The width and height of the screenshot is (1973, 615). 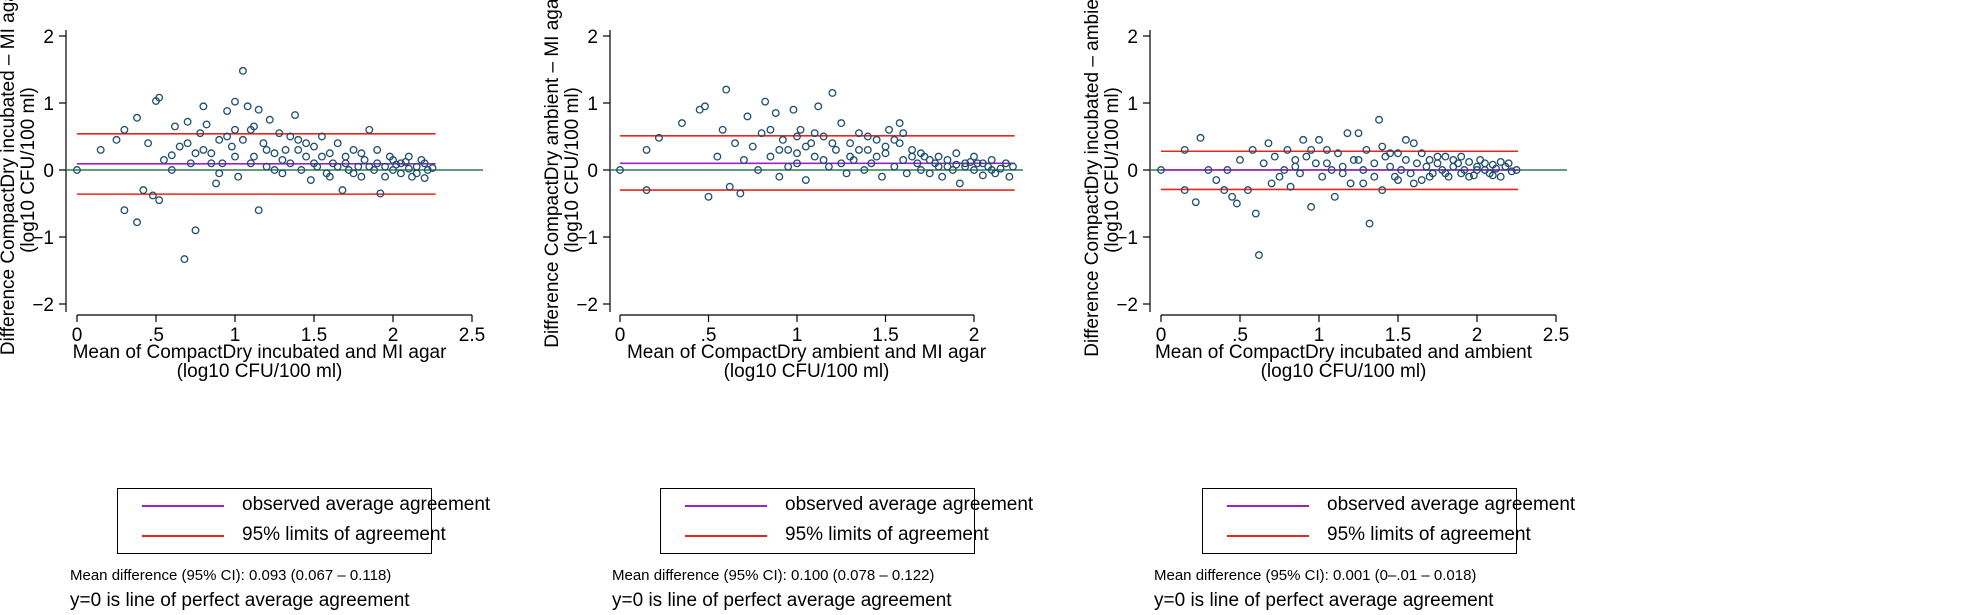 I want to click on y-tick-label: 0, so click(x=48, y=171).